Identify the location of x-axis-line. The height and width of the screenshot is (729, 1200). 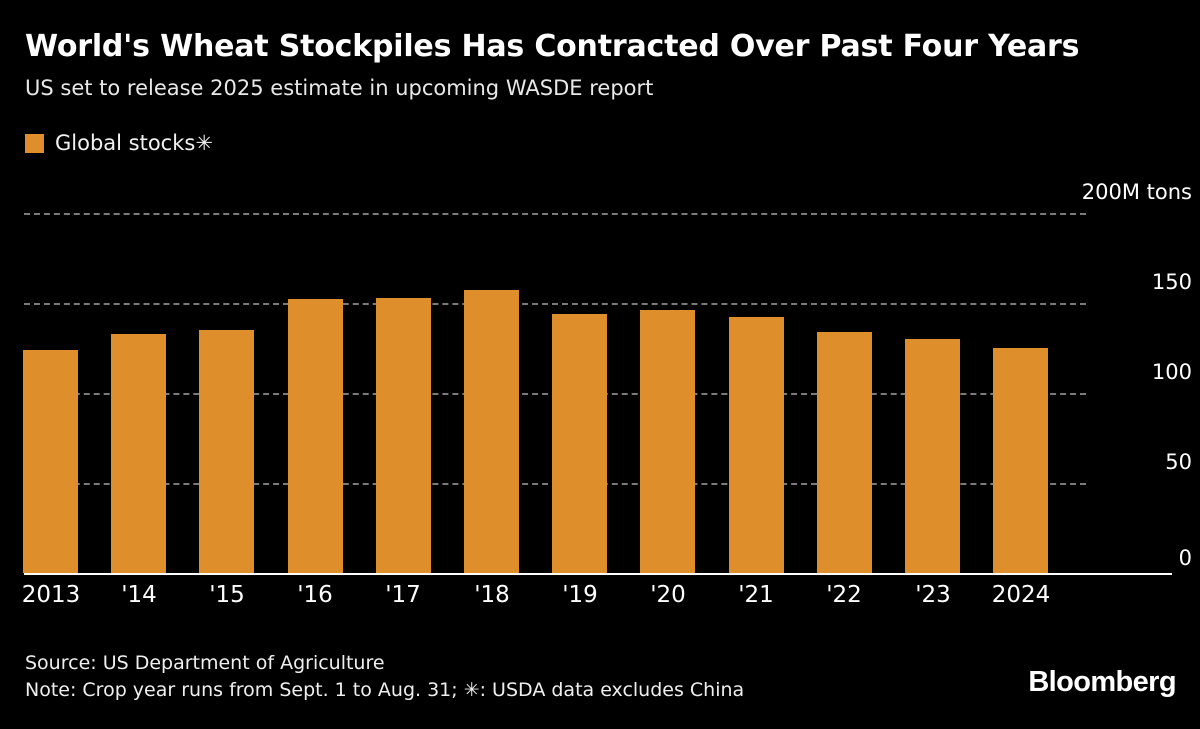
(598, 574).